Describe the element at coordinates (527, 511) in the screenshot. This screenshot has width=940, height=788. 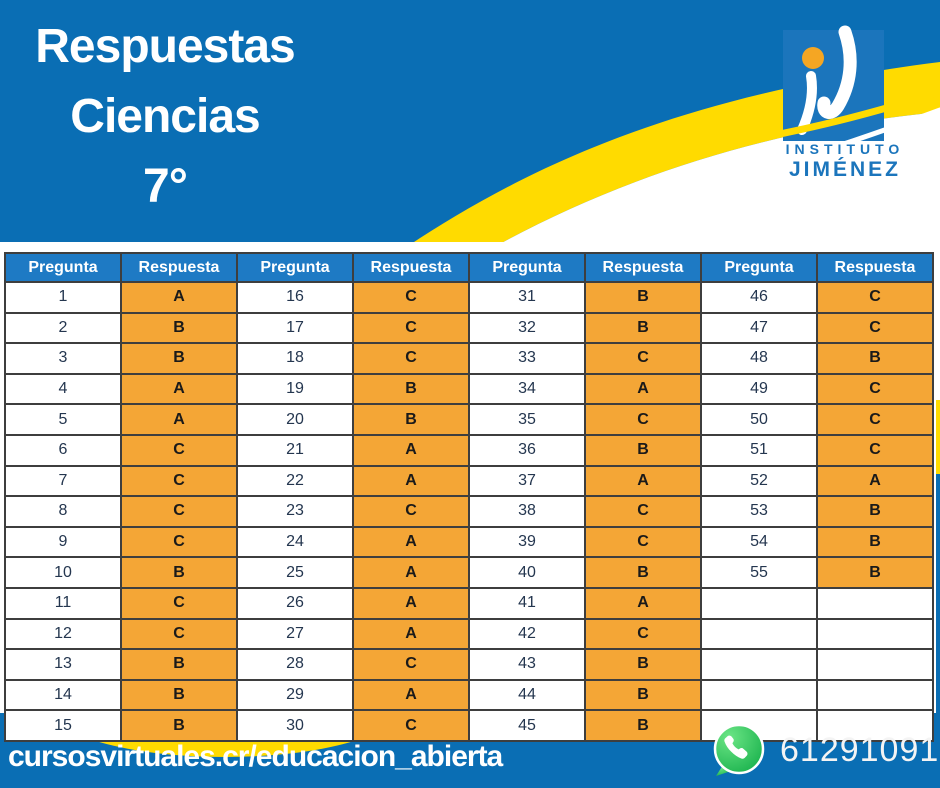
I see `question-cell: 38` at that location.